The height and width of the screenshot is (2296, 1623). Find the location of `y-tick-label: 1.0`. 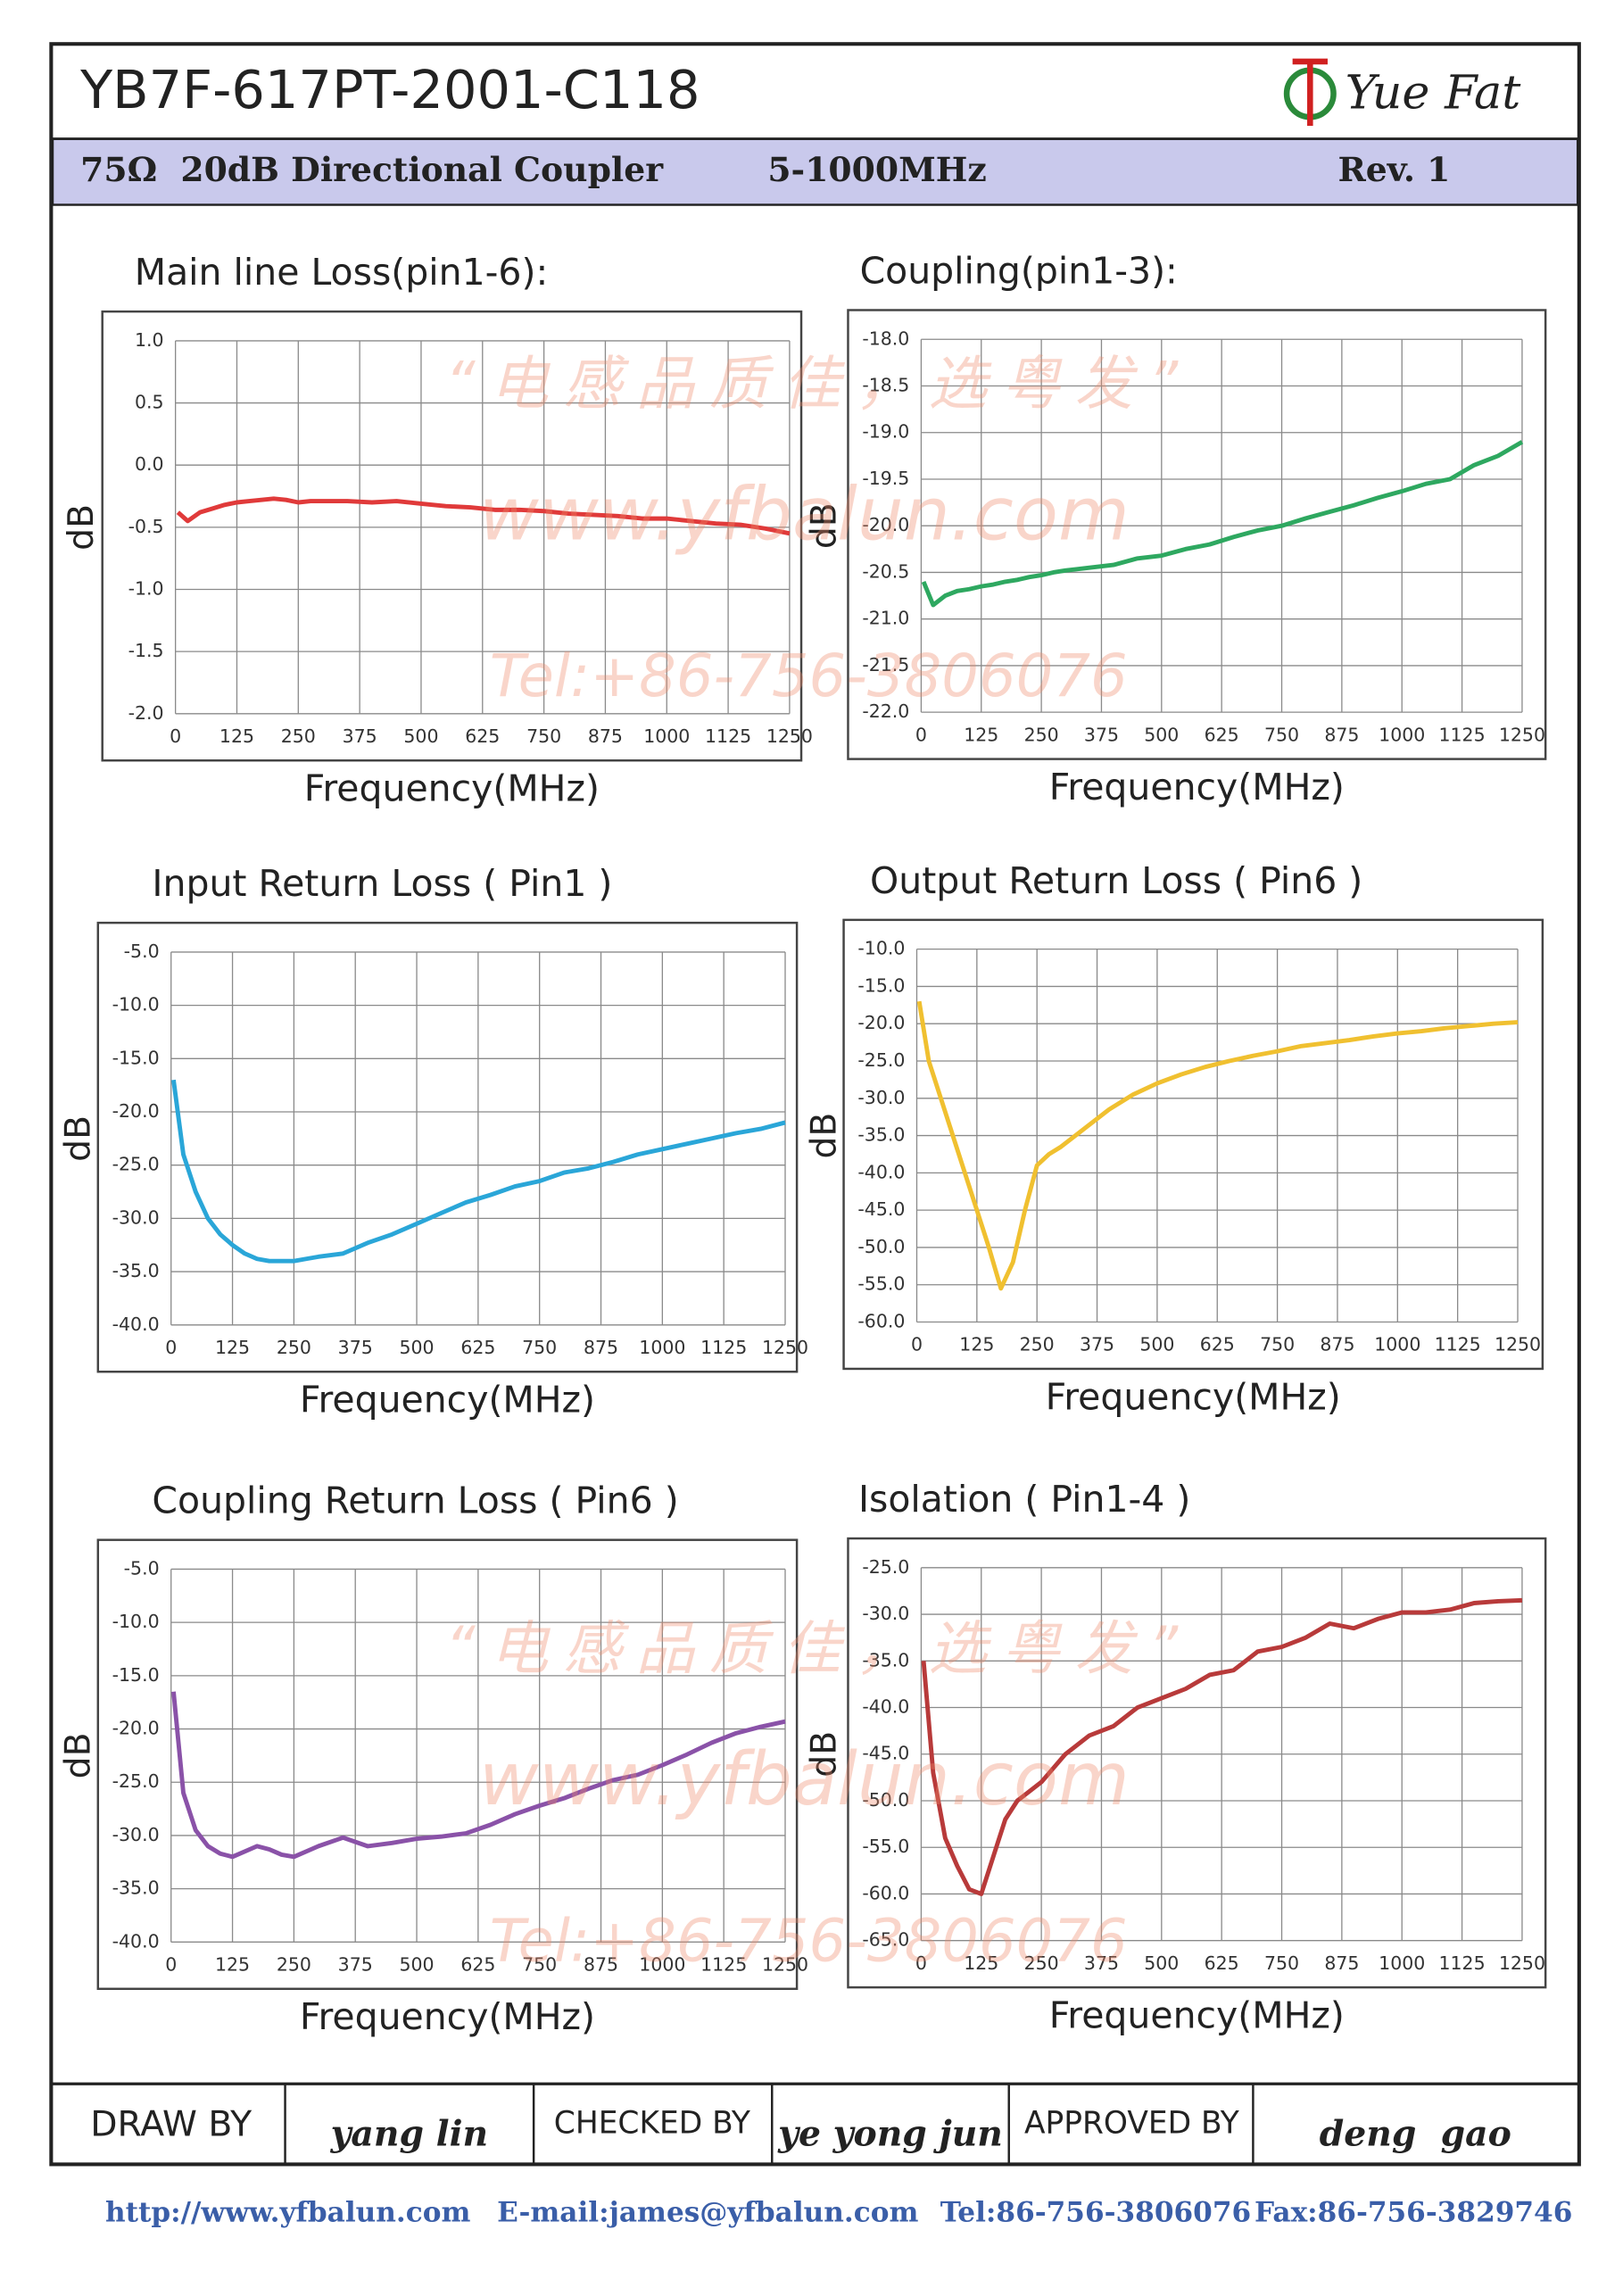

y-tick-label: 1.0 is located at coordinates (149, 340).